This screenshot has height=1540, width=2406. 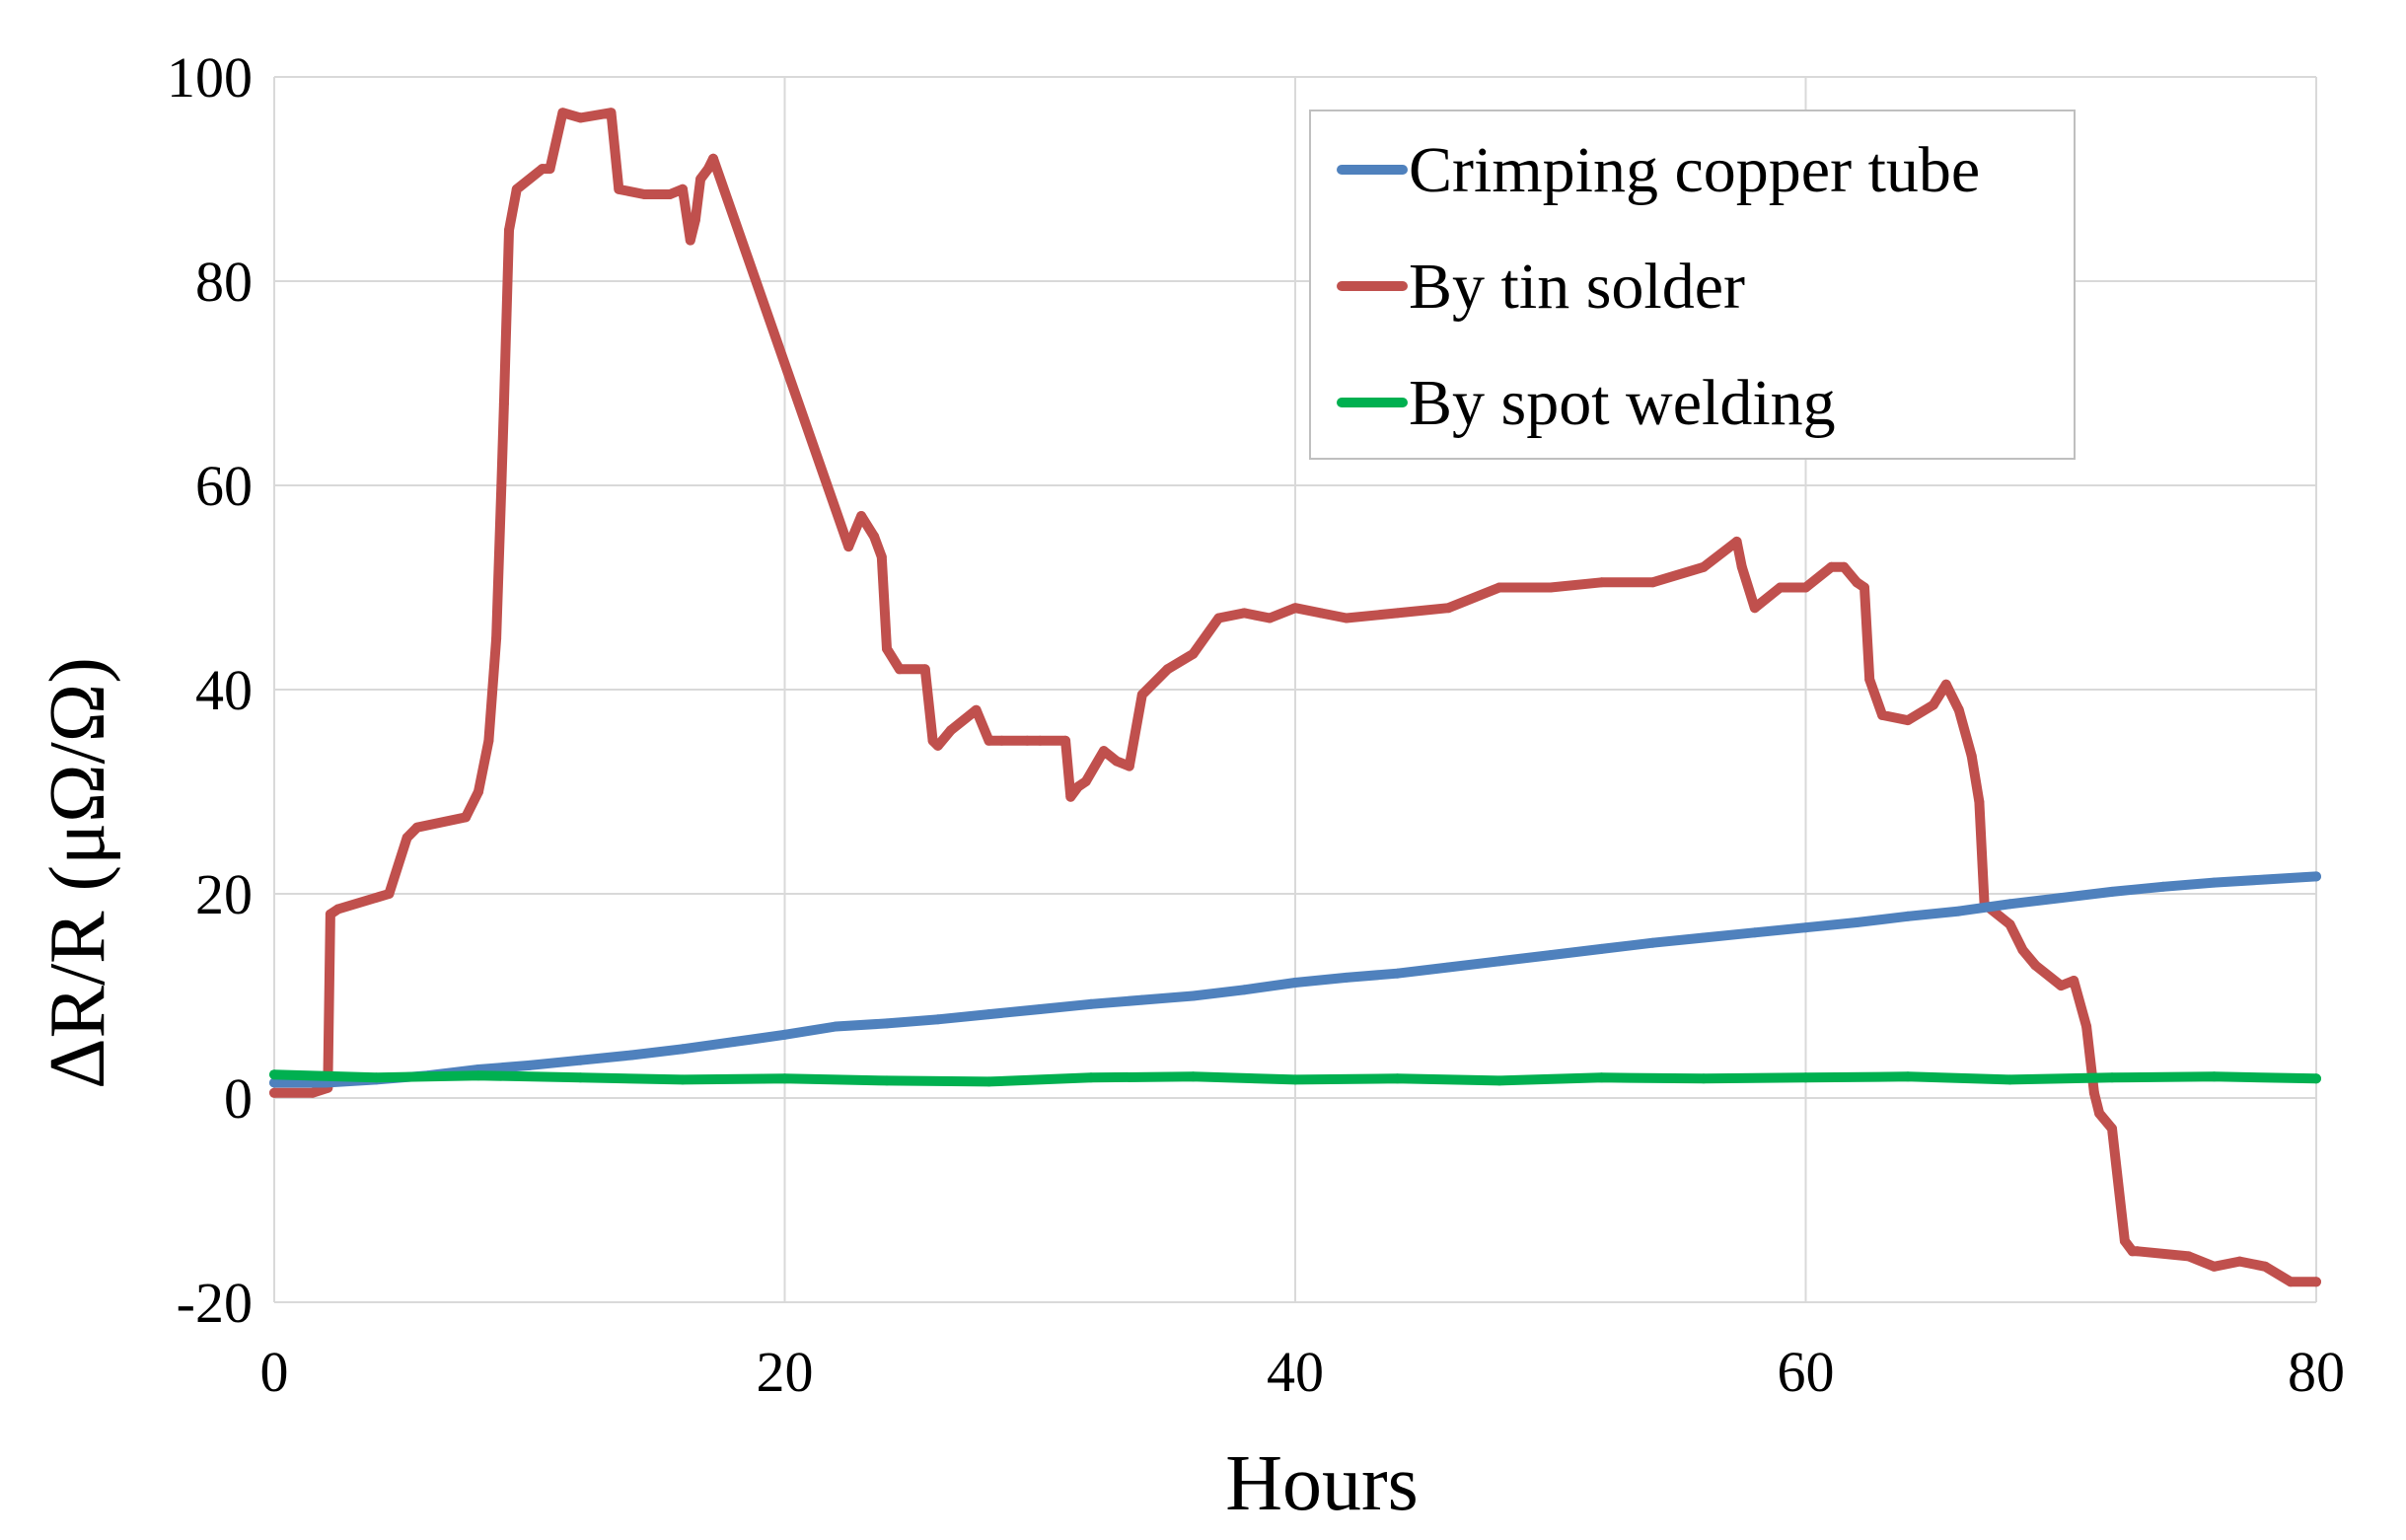 I want to click on y-tick-label: 80, so click(x=224, y=282).